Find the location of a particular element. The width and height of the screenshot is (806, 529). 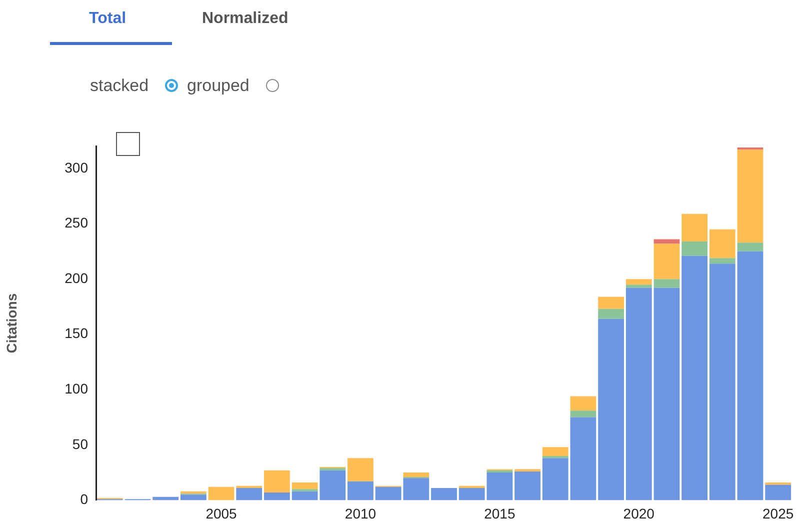

text: Normalized is located at coordinates (245, 19).